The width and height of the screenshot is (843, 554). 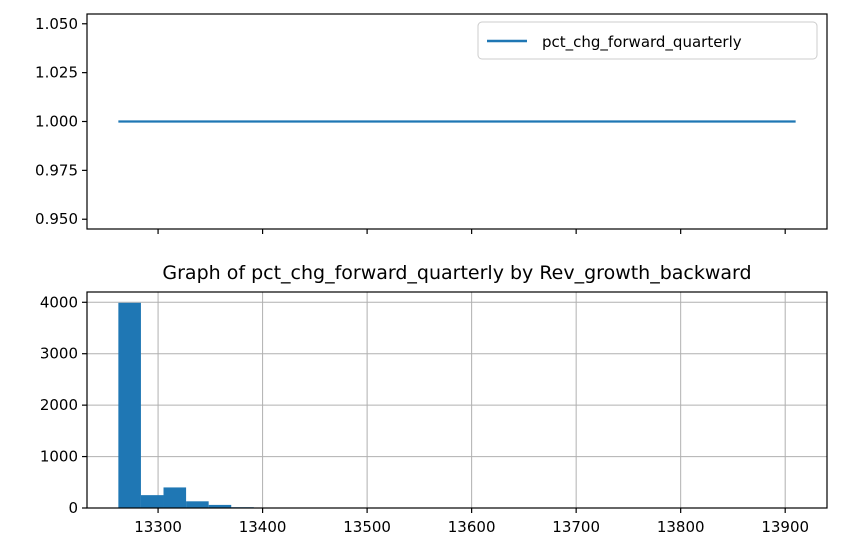 I want to click on line-chart-y-tick-label: 0.950, so click(x=56, y=219).